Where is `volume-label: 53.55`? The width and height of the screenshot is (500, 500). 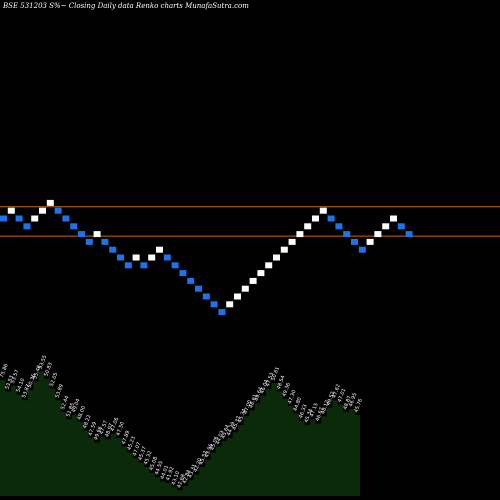 volume-label: 53.55 is located at coordinates (43, 362).